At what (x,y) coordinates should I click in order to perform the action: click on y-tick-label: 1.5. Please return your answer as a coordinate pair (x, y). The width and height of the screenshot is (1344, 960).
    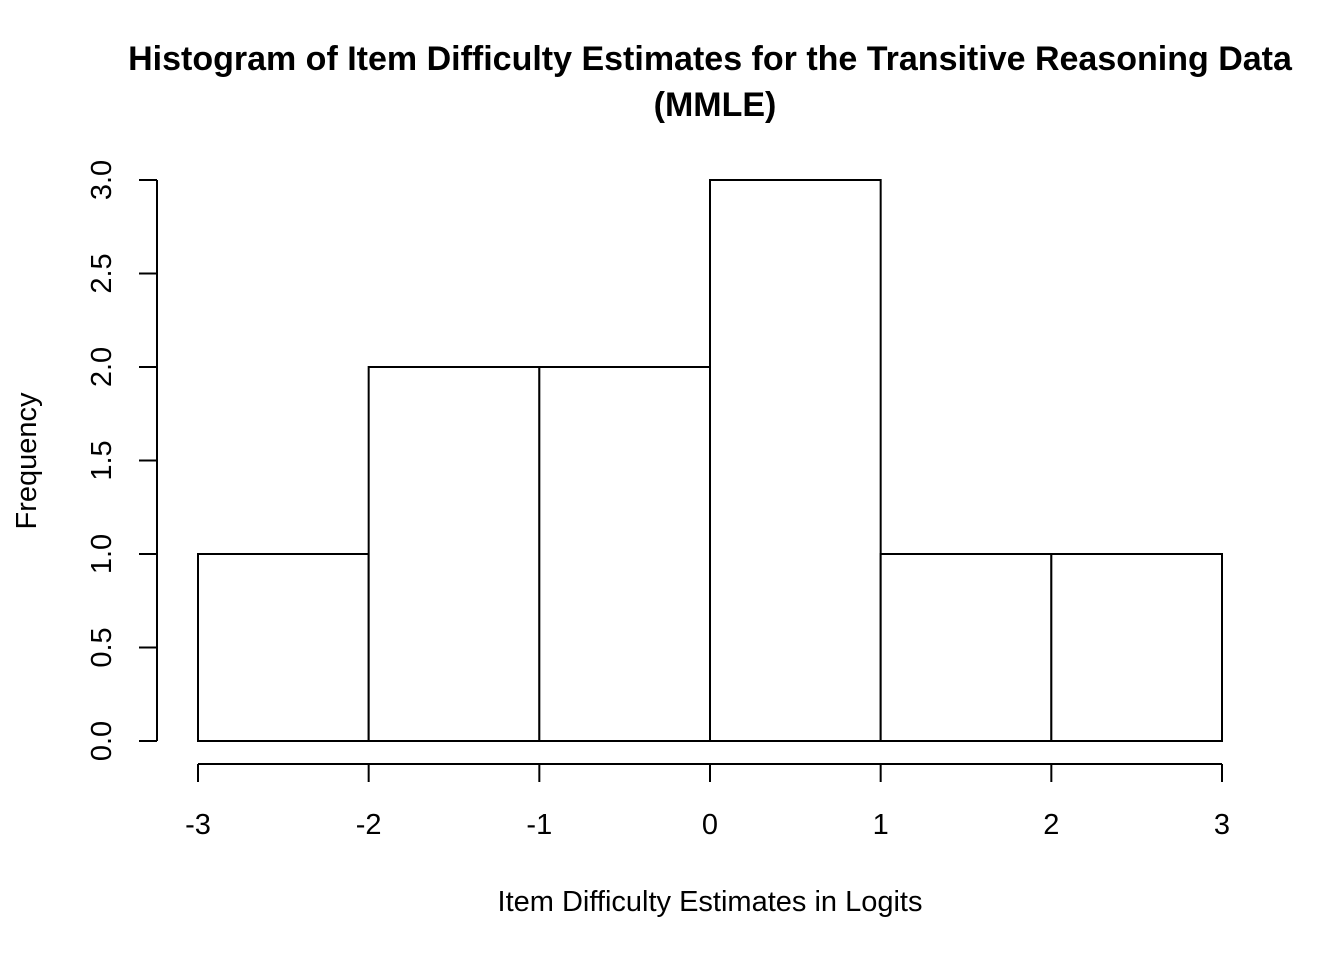
    Looking at the image, I should click on (102, 460).